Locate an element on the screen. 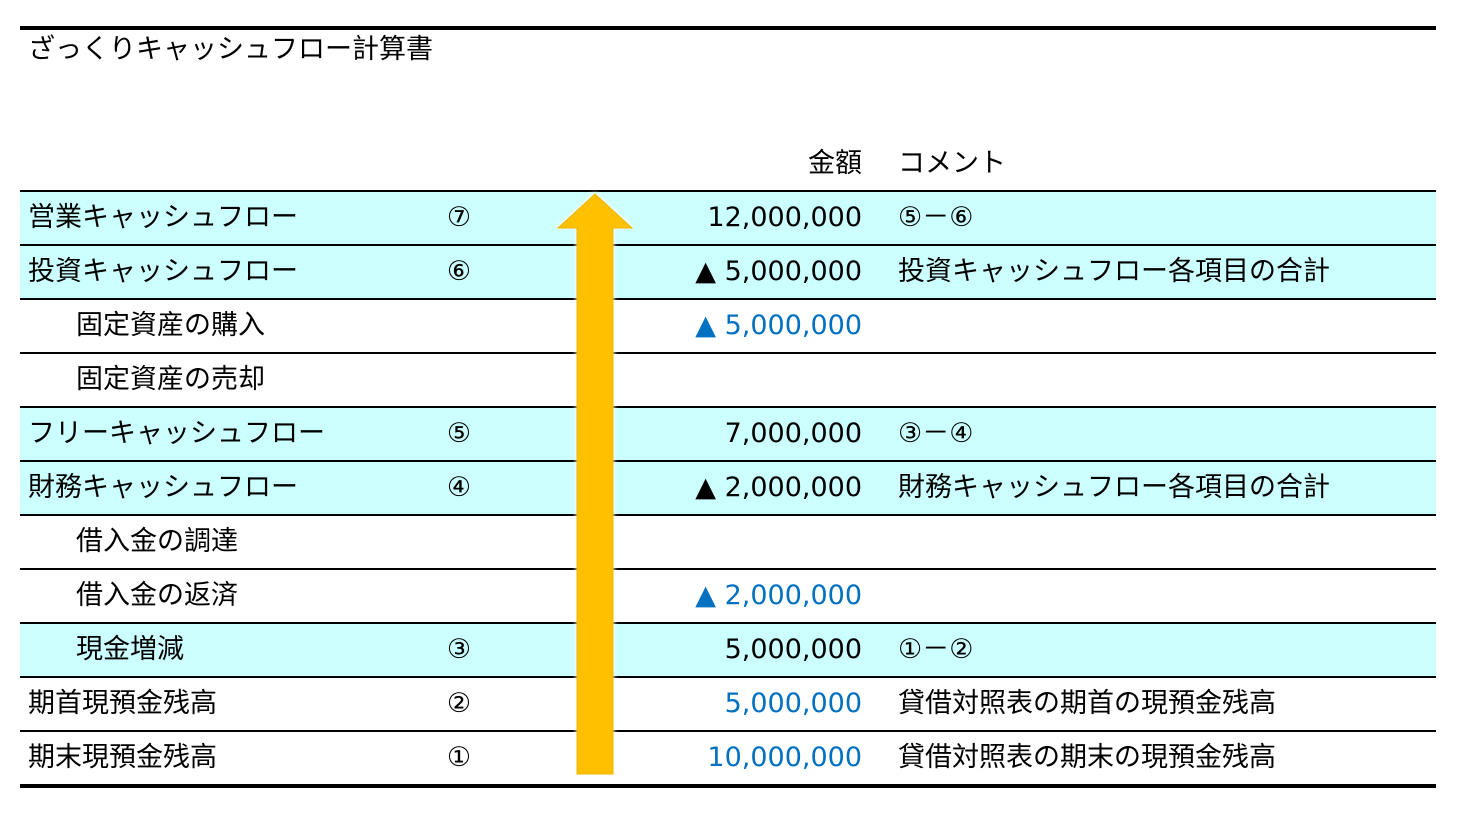  row-ref-number: ⑤ is located at coordinates (459, 433).